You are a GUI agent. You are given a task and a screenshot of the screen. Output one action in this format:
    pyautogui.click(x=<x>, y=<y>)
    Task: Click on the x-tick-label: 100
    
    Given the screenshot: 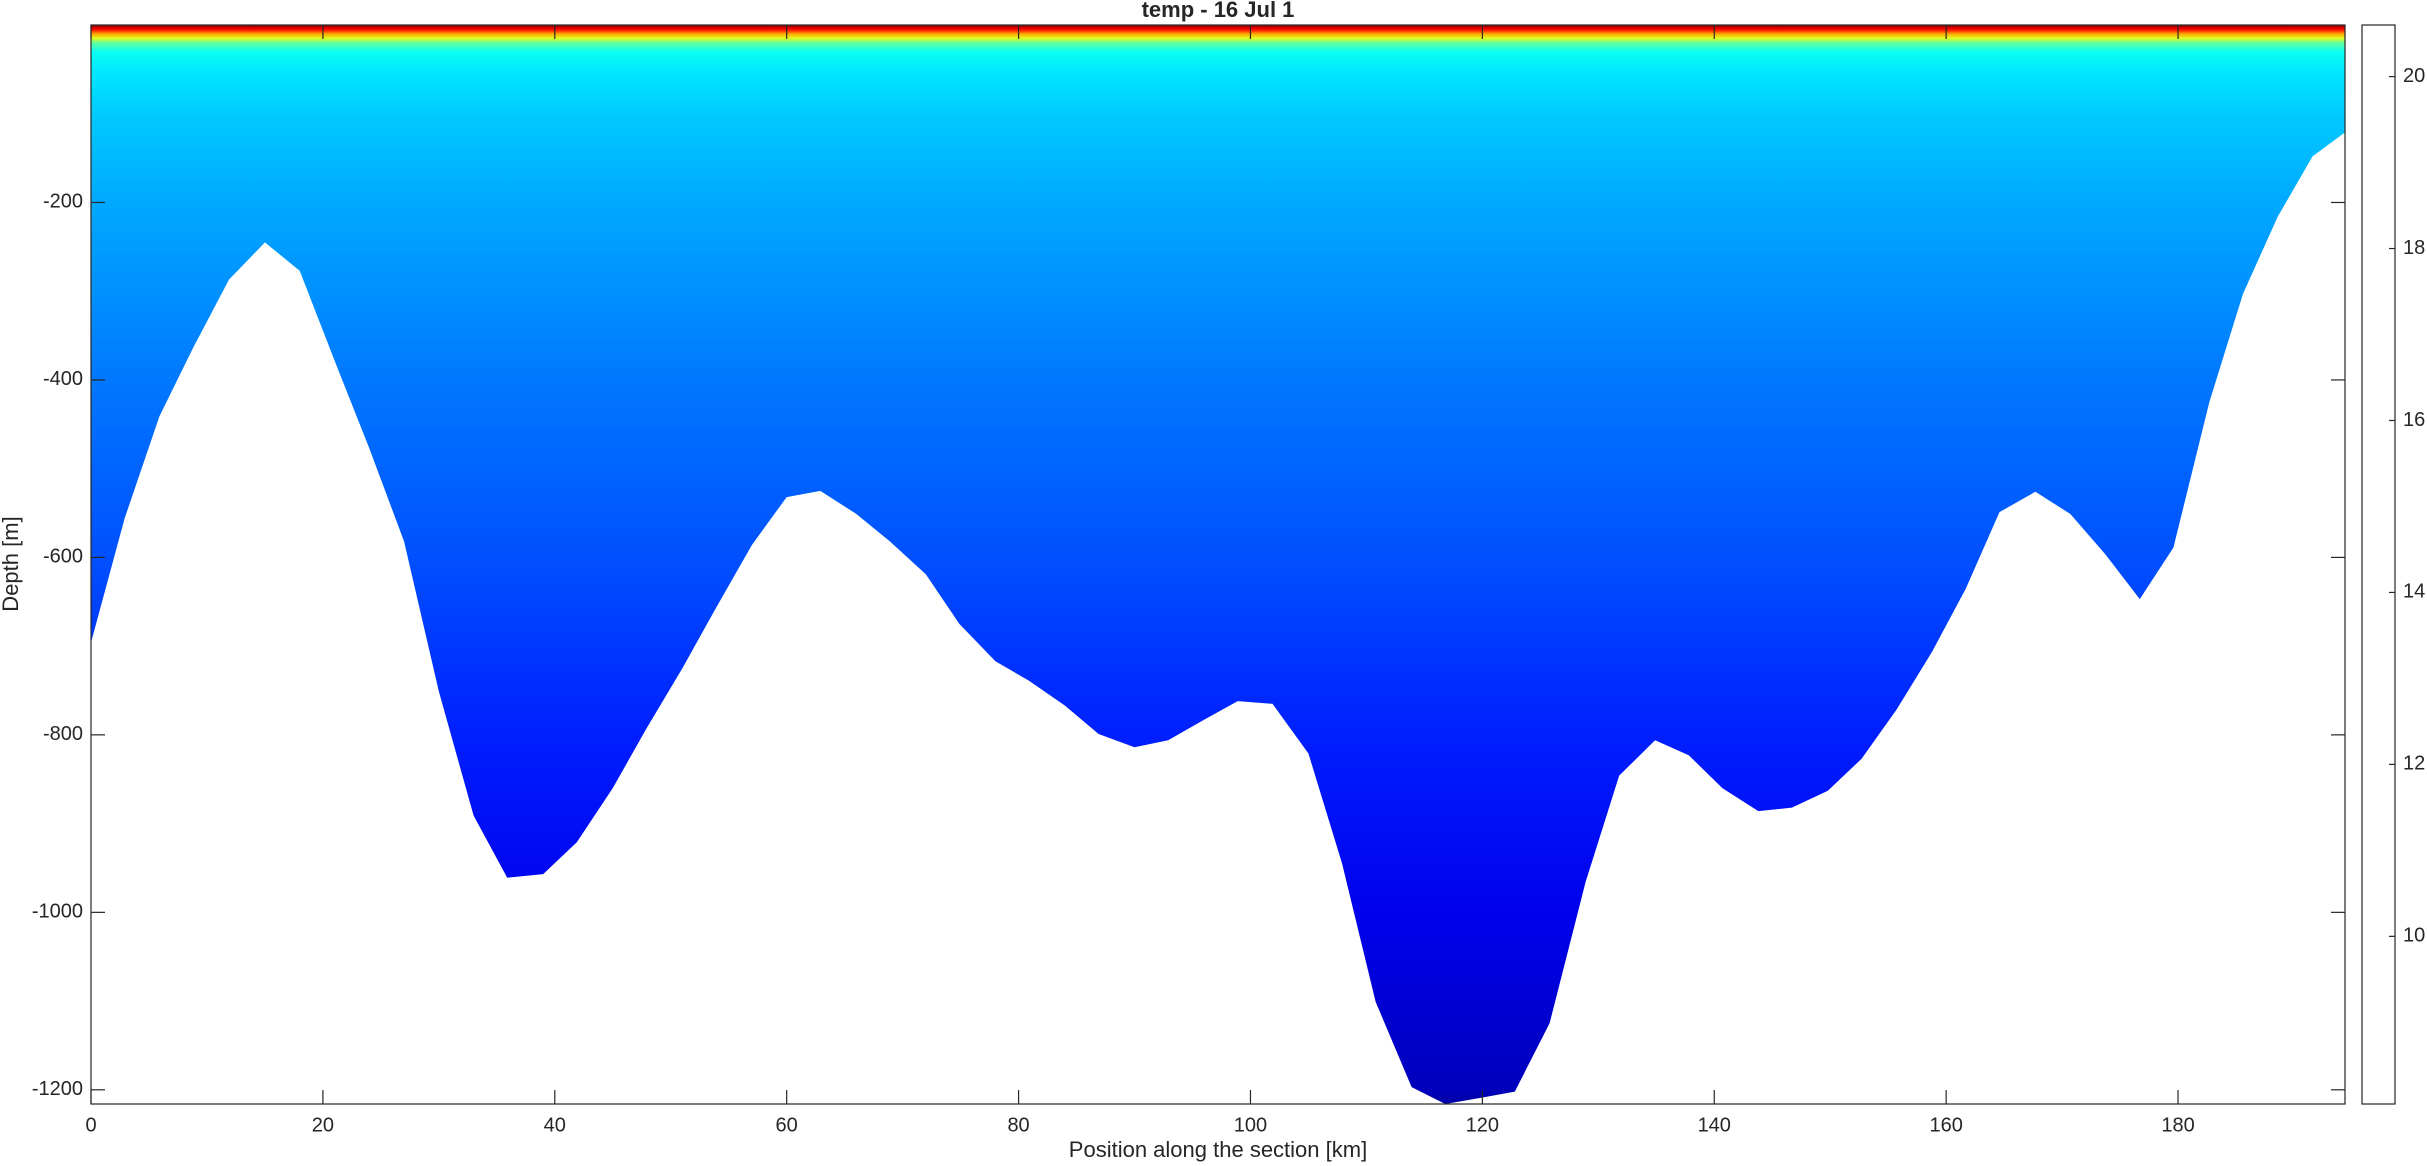 What is the action you would take?
    pyautogui.click(x=1250, y=1125)
    